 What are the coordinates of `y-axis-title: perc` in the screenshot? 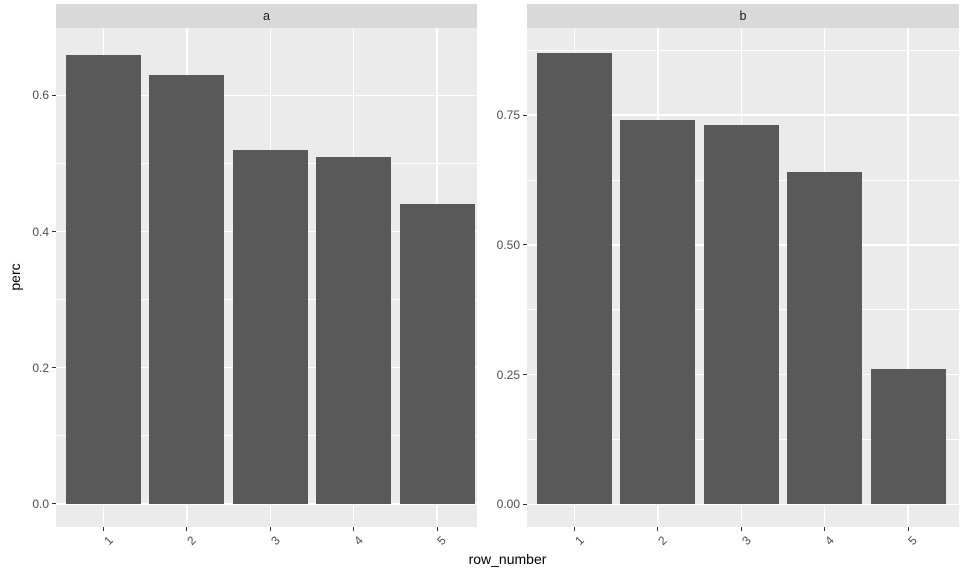 It's located at (15, 277).